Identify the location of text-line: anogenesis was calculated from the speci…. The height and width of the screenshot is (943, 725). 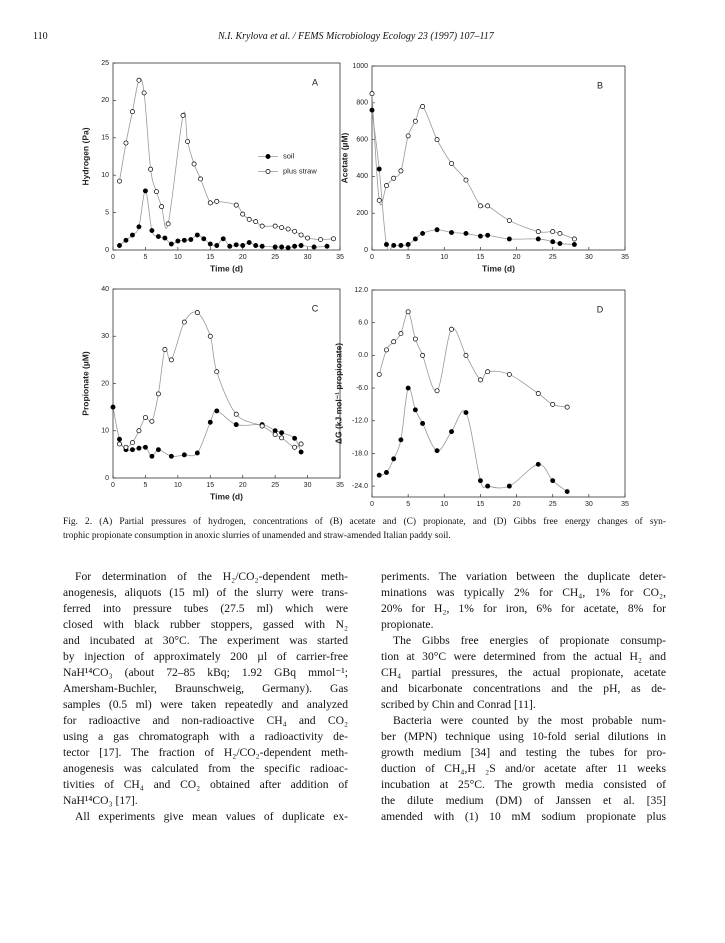
(205, 768).